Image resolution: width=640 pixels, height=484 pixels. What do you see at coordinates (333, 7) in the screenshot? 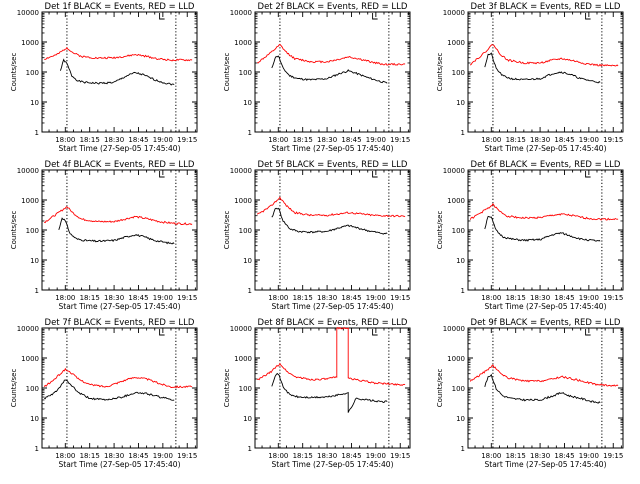
I see `panel-title: Det 2f BLACK = Events, RED = LLD` at bounding box center [333, 7].